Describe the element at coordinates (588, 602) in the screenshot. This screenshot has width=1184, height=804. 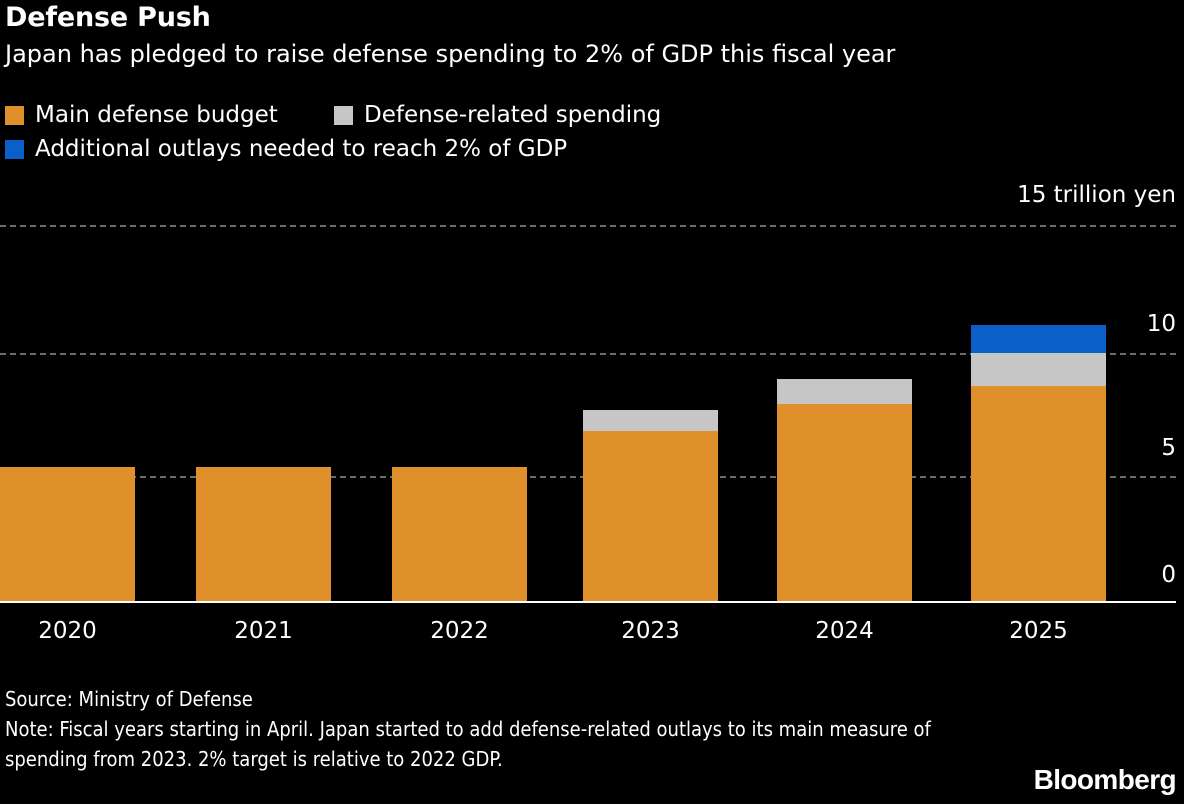
I see `x-axis-line` at that location.